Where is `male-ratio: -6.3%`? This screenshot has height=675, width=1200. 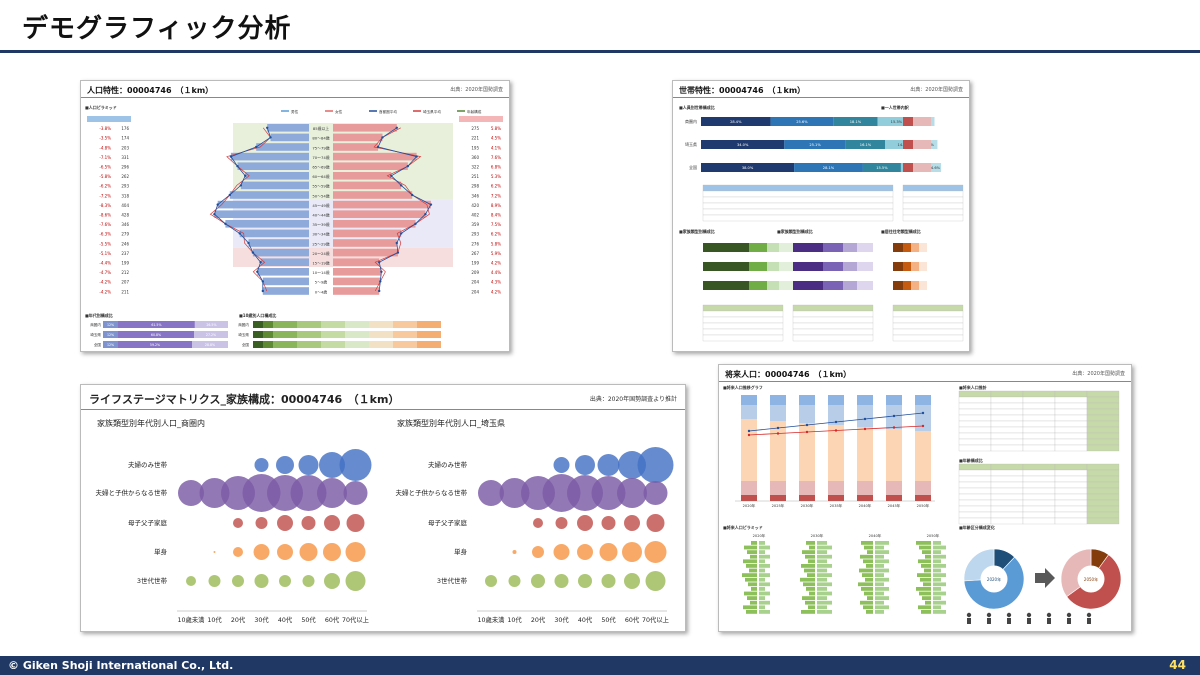 male-ratio: -6.3% is located at coordinates (105, 234).